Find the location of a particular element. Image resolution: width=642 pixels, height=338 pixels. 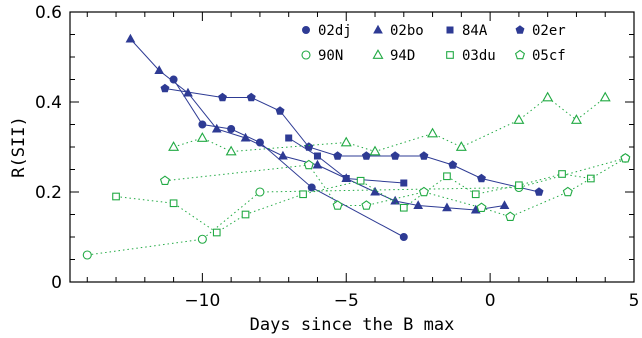

legend-label-02er: 02er is located at coordinates (549, 31).